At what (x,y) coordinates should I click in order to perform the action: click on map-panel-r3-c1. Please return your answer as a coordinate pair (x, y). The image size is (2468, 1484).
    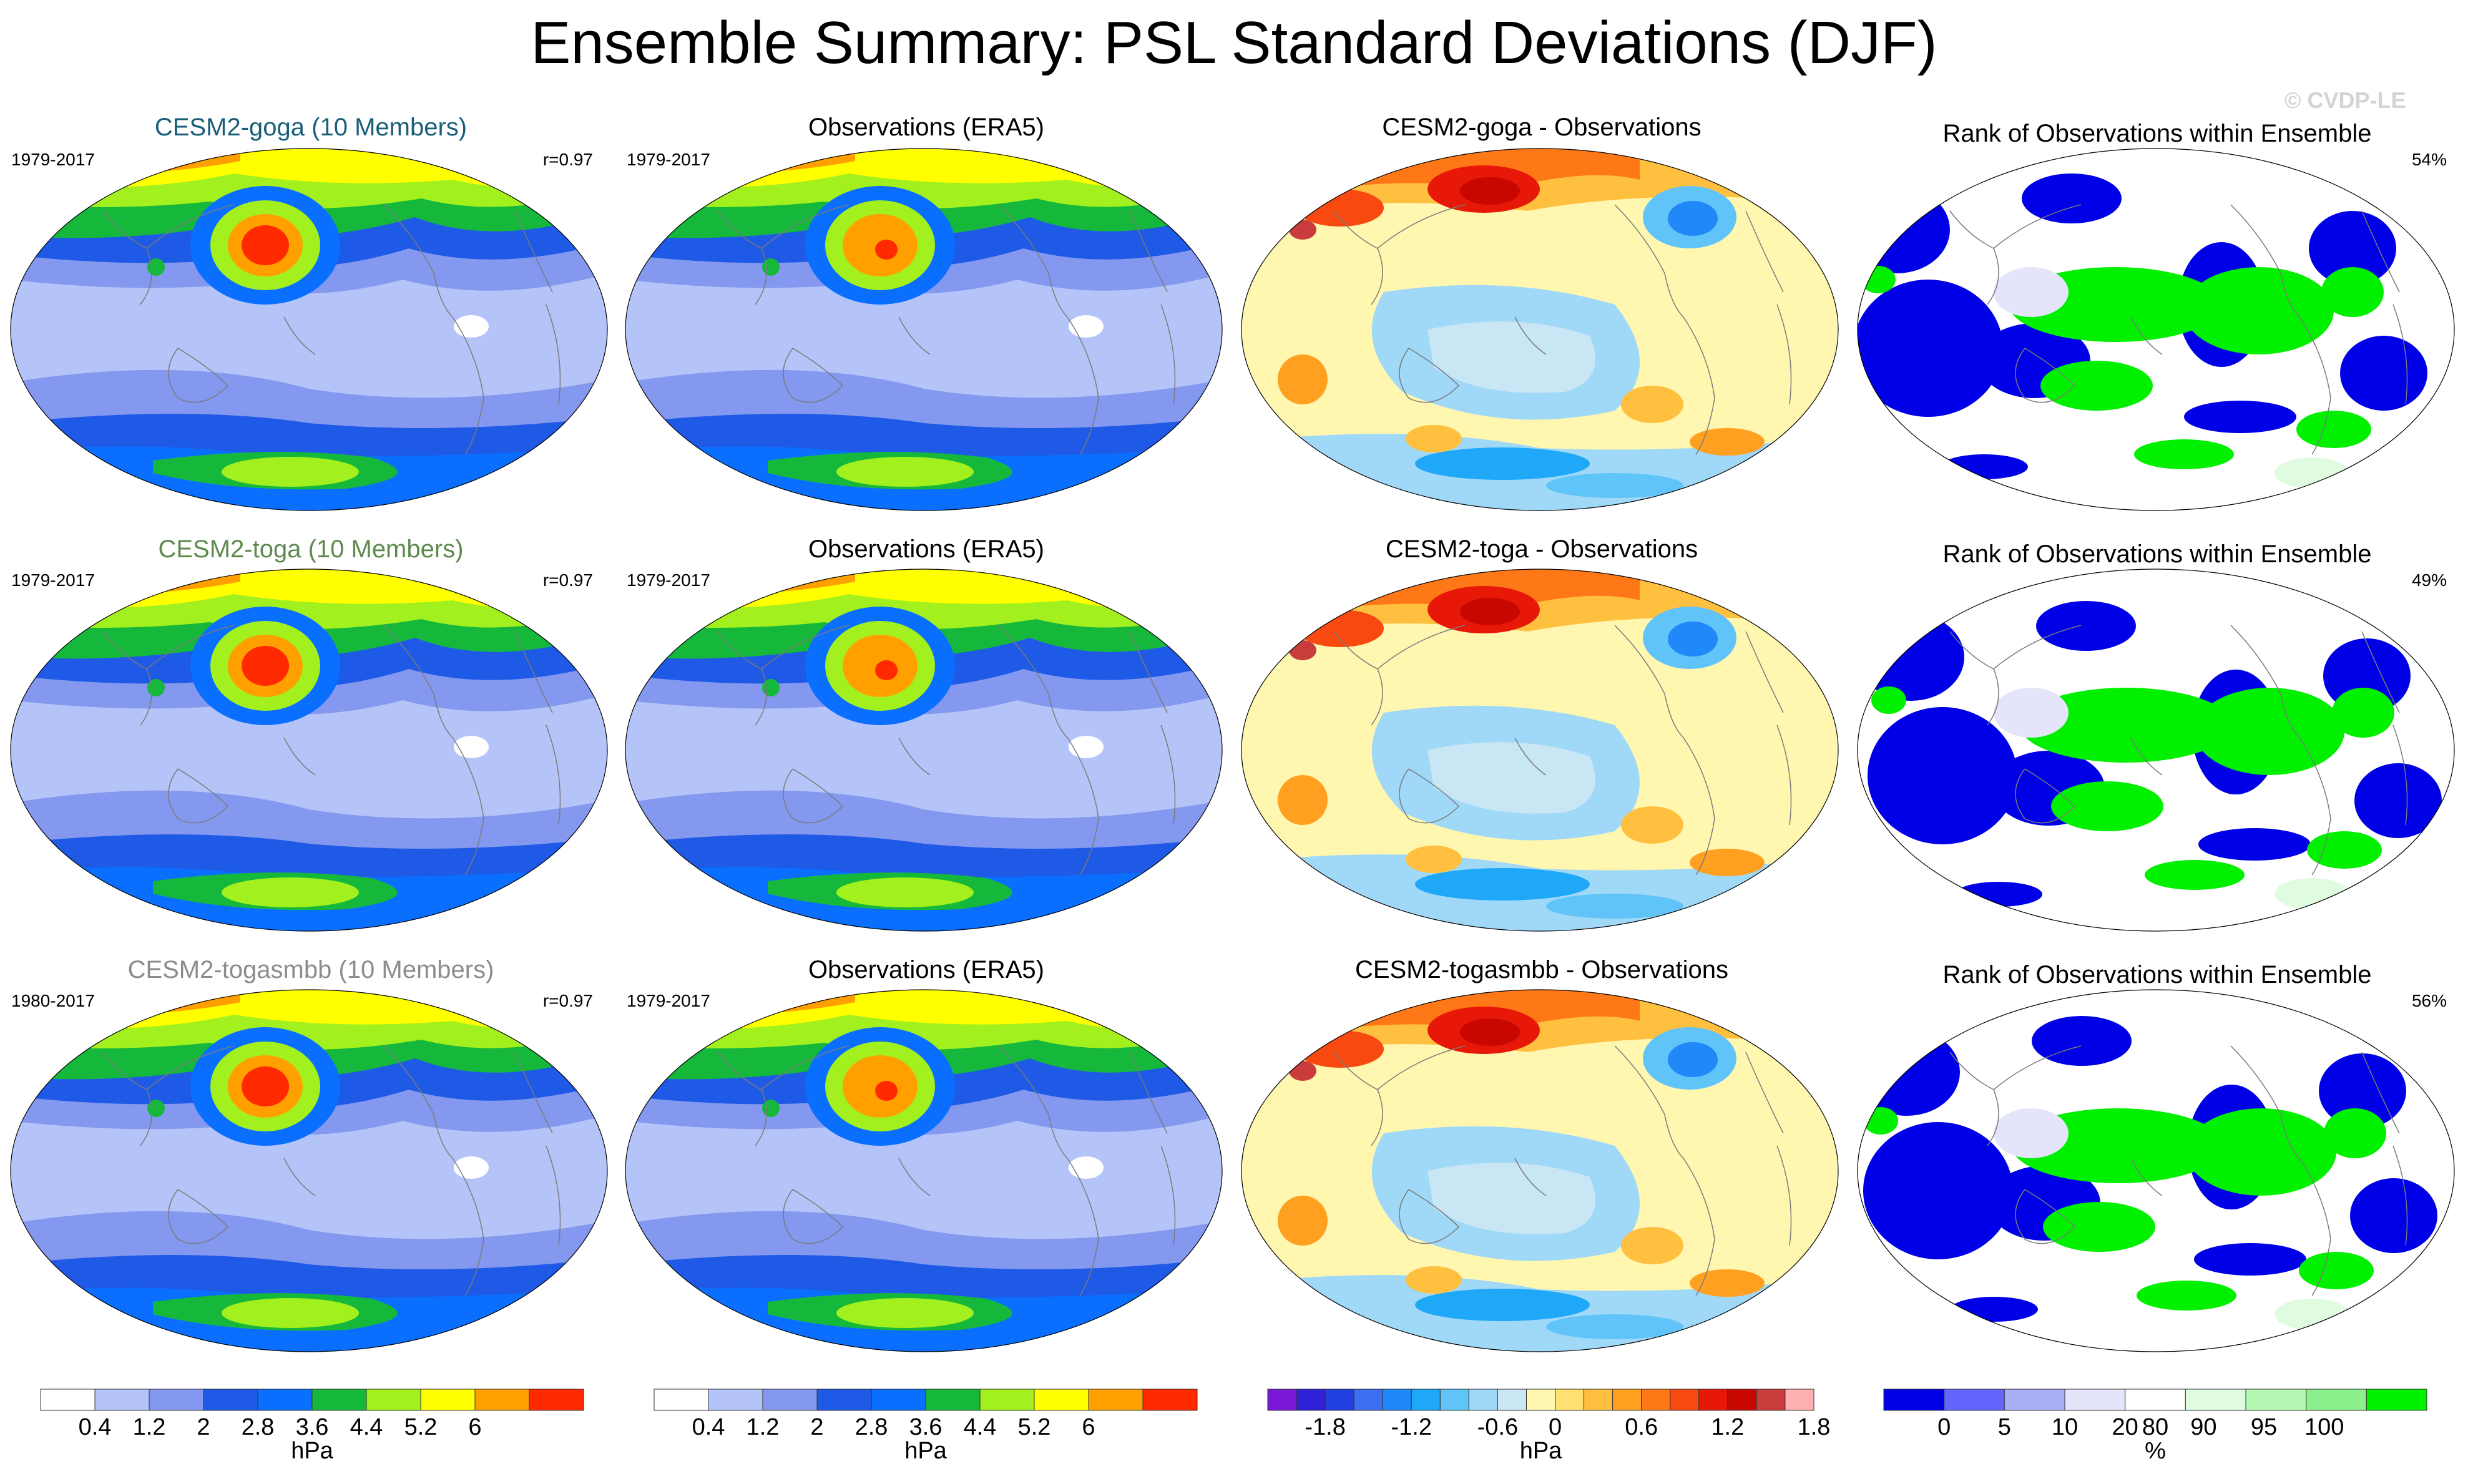
    Looking at the image, I should click on (309, 1170).